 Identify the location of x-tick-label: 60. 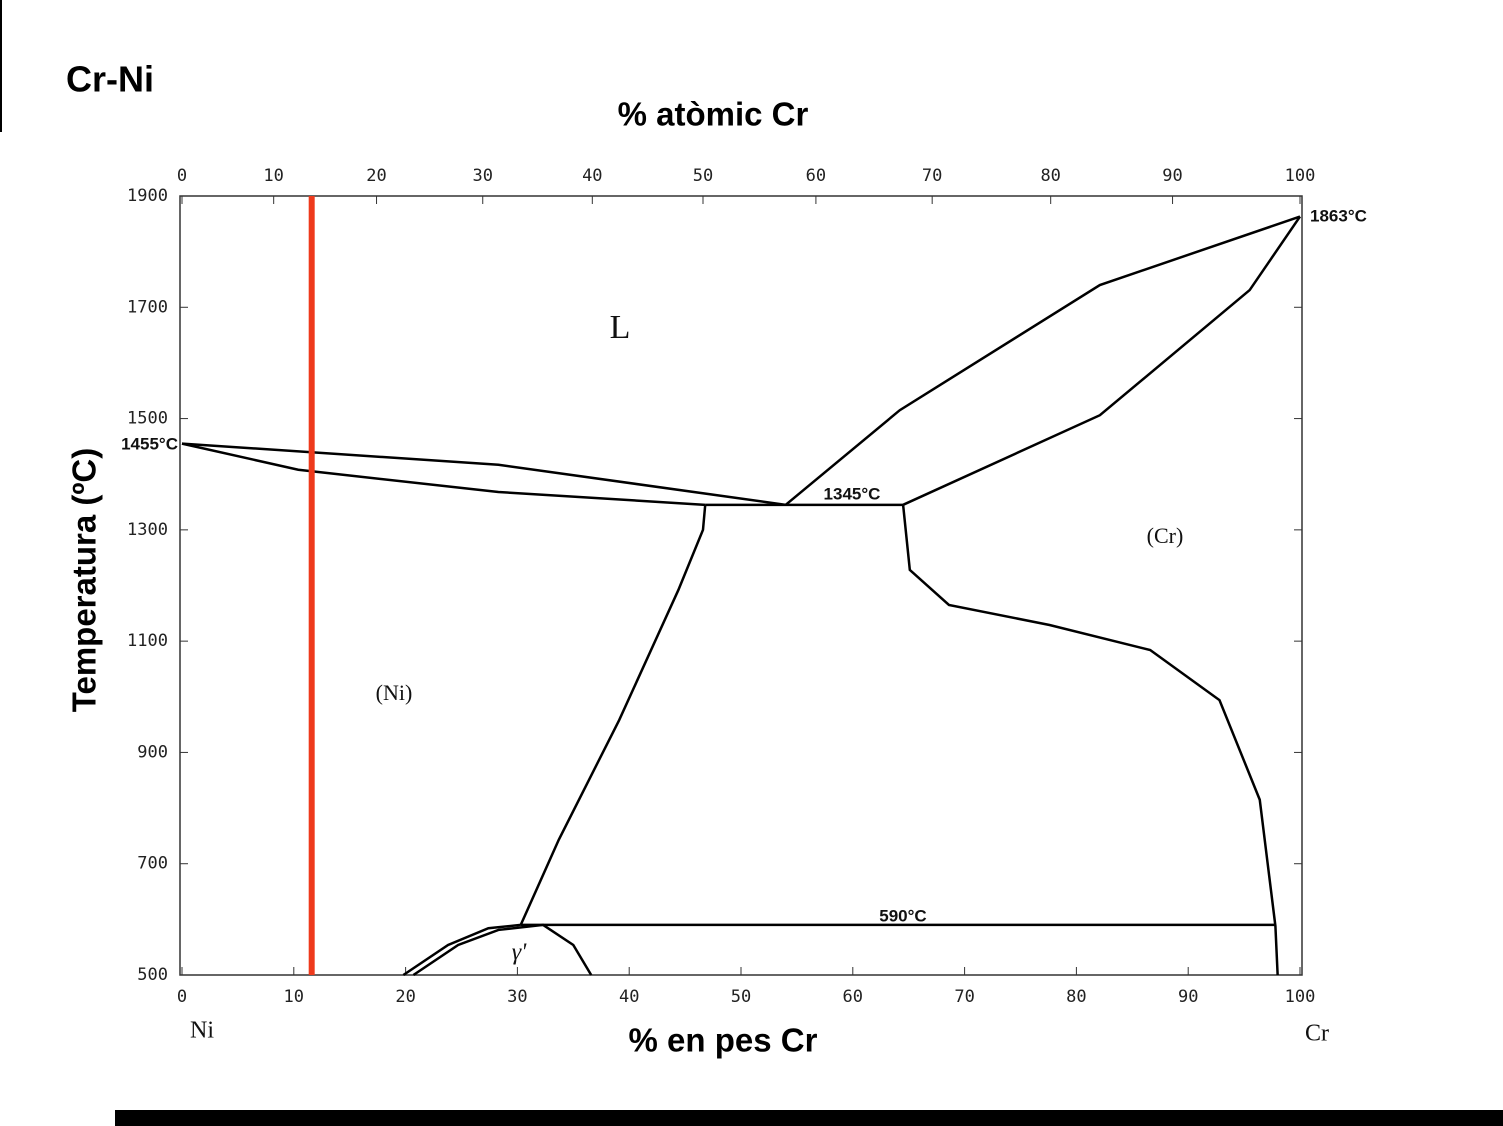
(853, 997).